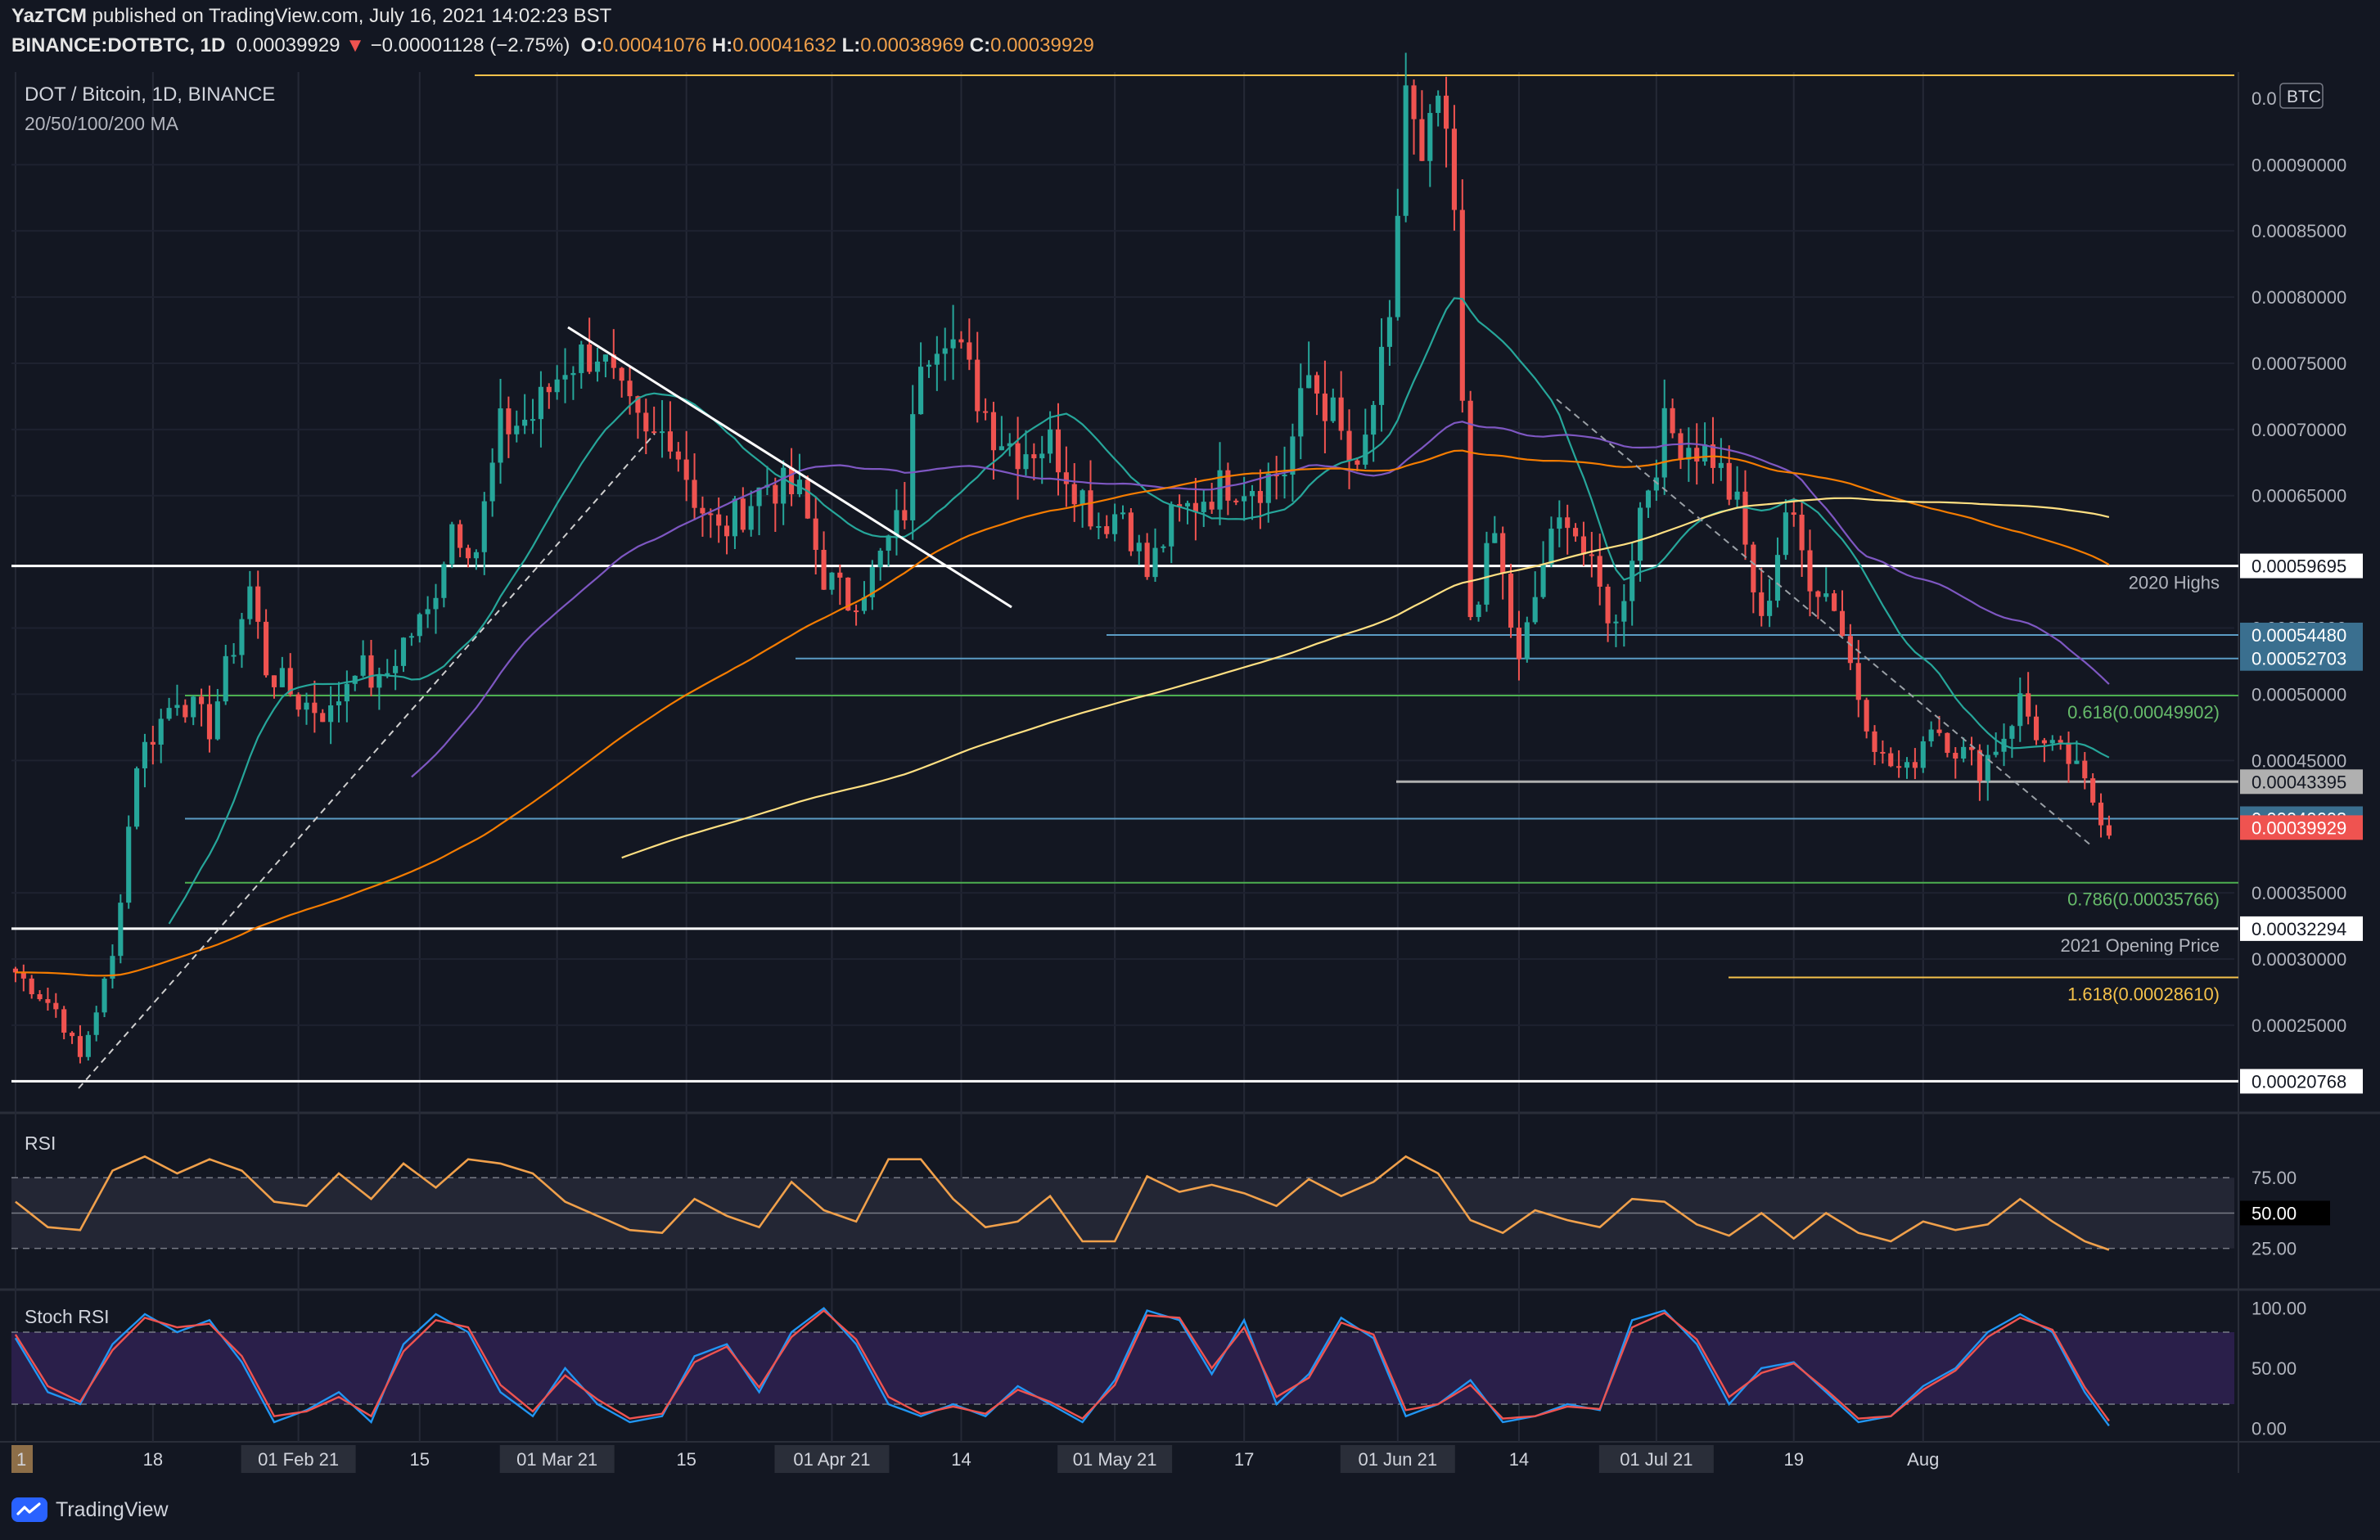 Image resolution: width=2380 pixels, height=1540 pixels. I want to click on stoch-tick-0: 100.00, so click(2279, 1309).